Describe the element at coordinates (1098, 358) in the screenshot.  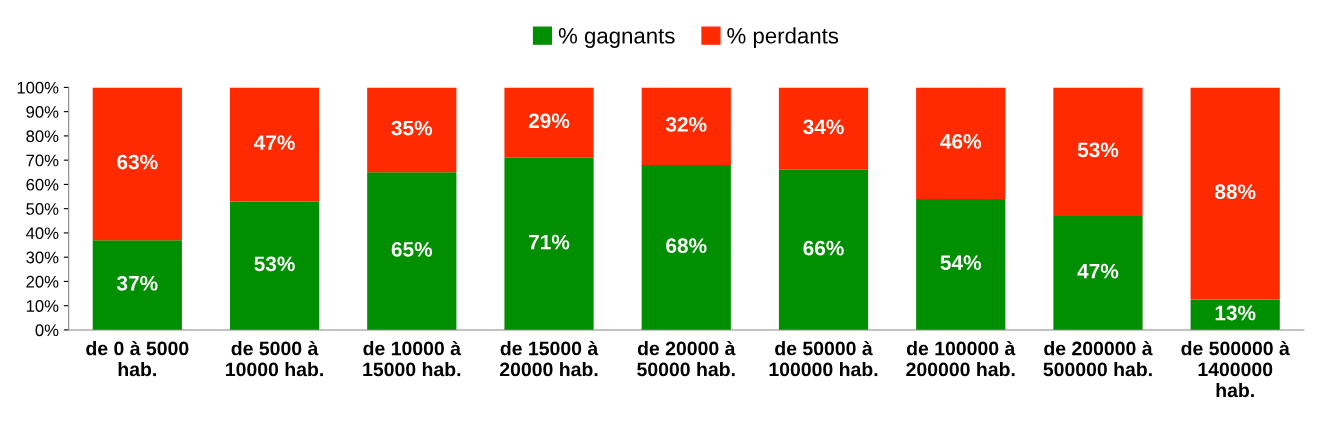
I see `x-tick-label: de 200000 à 500000 hab.` at that location.